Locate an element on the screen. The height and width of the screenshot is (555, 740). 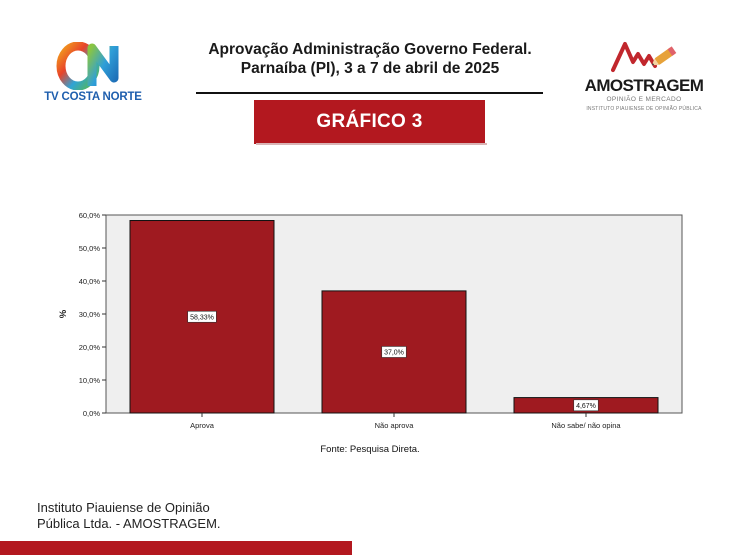
chart-number-banner: GRÁFICO 3 is located at coordinates (369, 122).